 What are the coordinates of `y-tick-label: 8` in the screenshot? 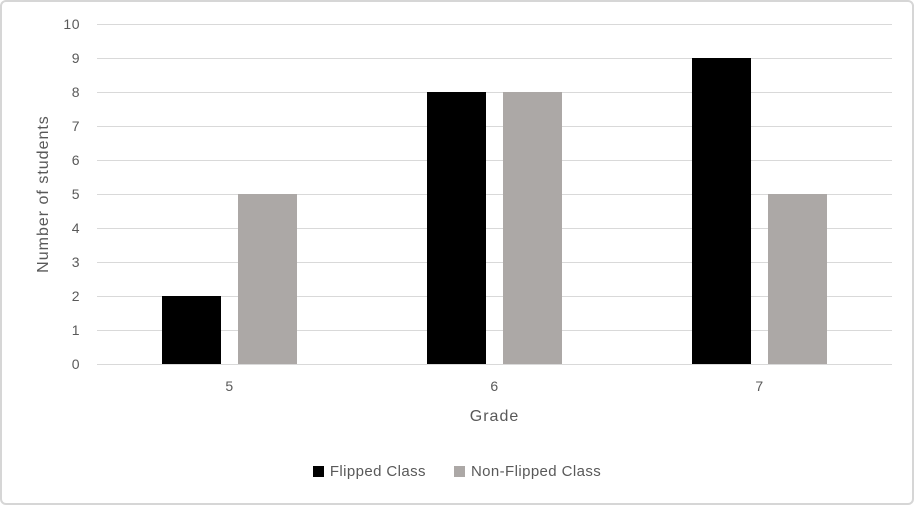 It's located at (75, 92).